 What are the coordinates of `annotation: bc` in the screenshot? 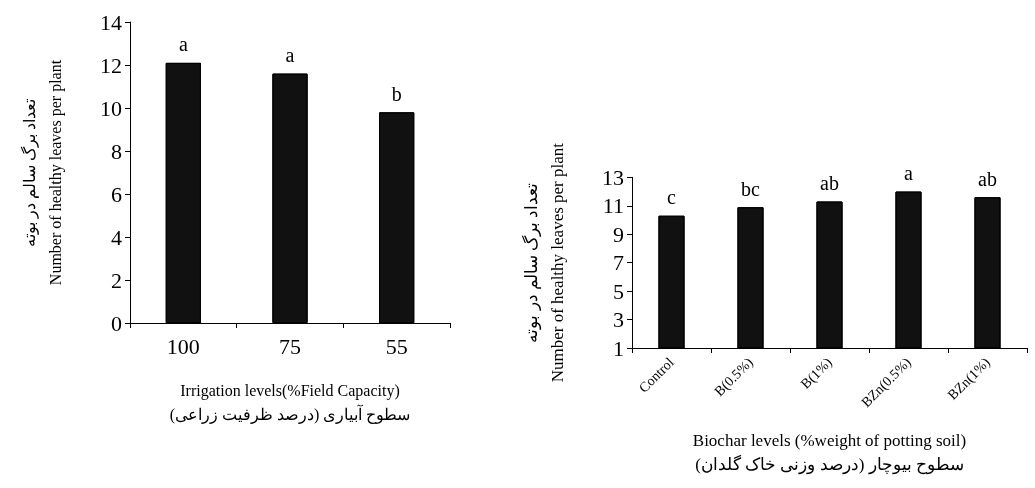 It's located at (751, 188).